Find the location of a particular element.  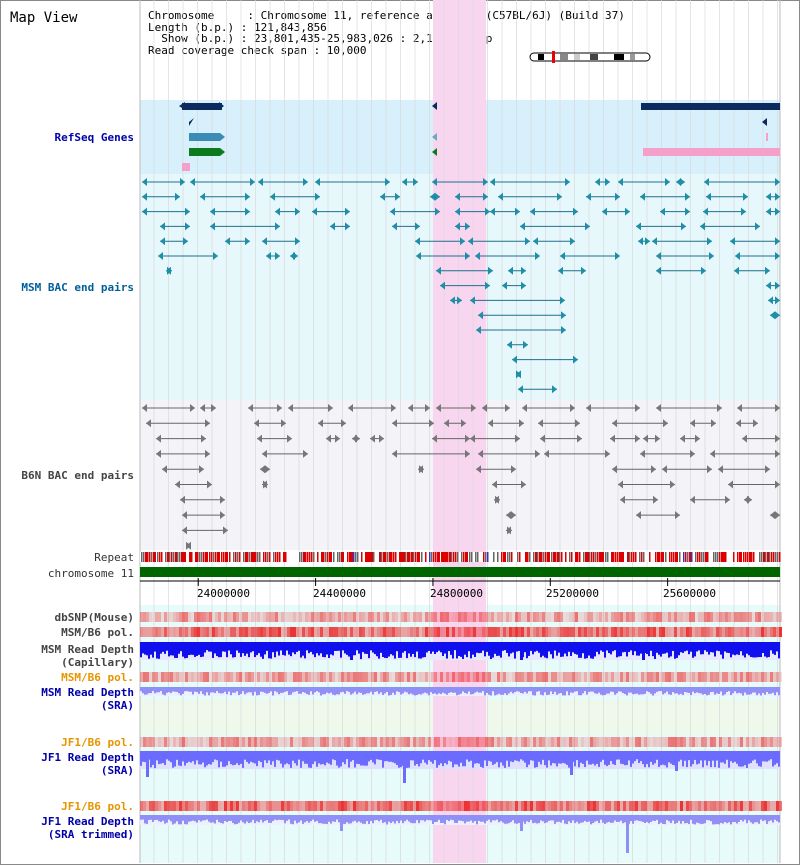

track-label-jf1-b6-pol-2: JF1/B6 pol. is located at coordinates (97, 806).